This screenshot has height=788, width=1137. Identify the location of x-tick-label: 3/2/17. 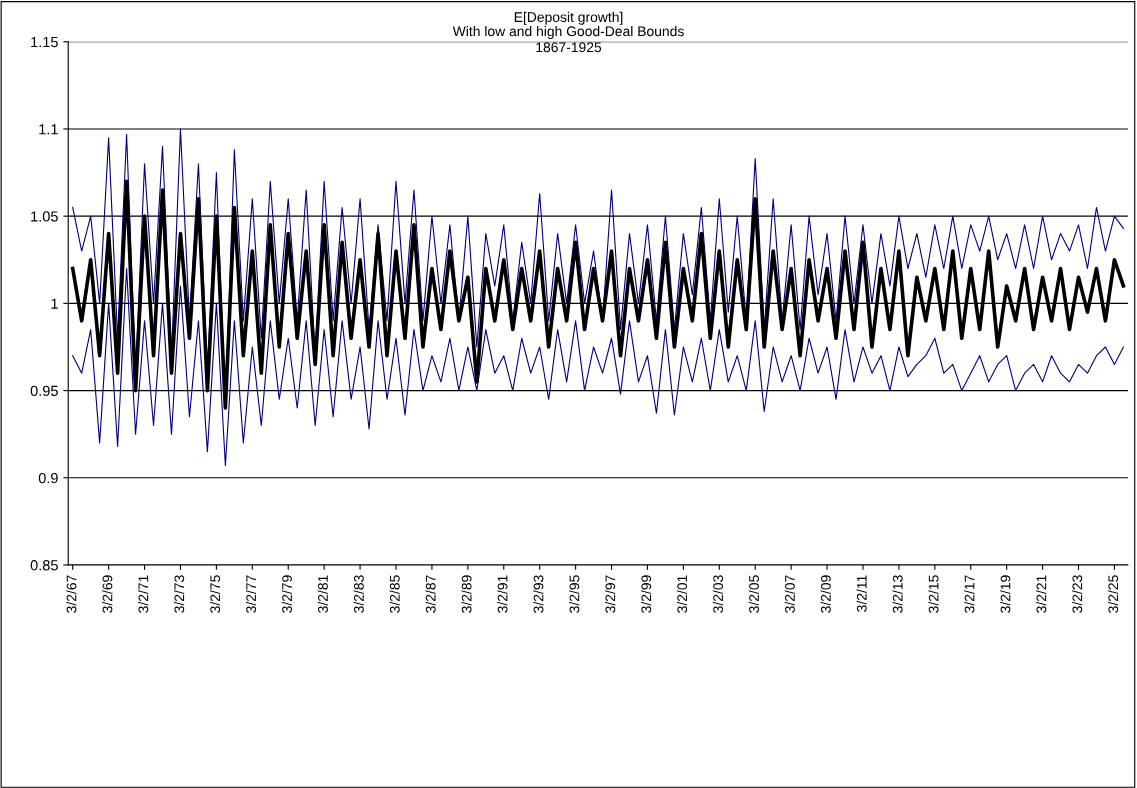
(969, 594).